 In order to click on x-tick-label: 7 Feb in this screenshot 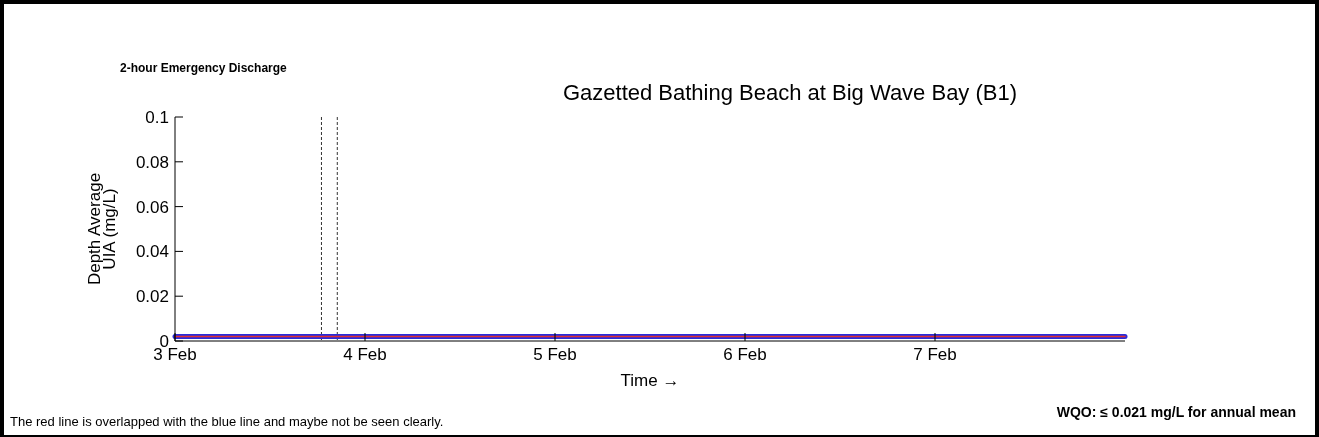, I will do `click(935, 354)`.